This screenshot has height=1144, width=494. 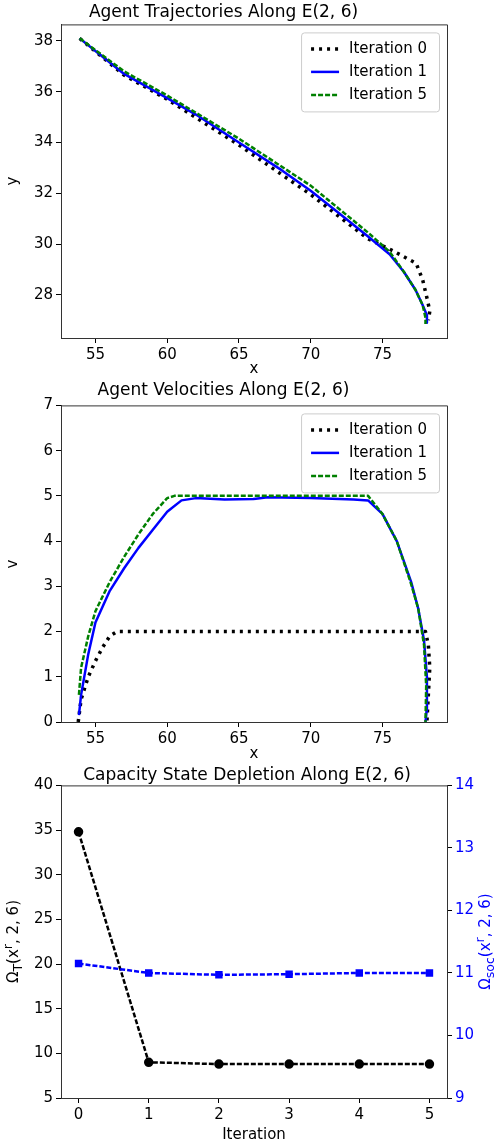 What do you see at coordinates (43, 141) in the screenshot?
I see `y-tick-label: 34` at bounding box center [43, 141].